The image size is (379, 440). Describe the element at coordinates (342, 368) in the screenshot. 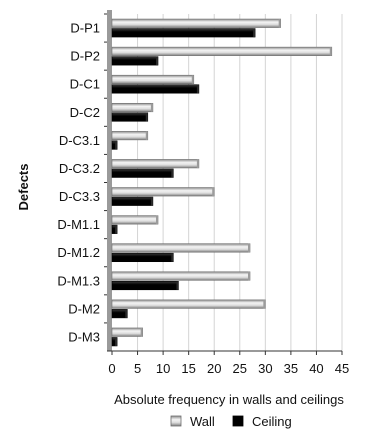

I see `x-tick-label: 45` at that location.